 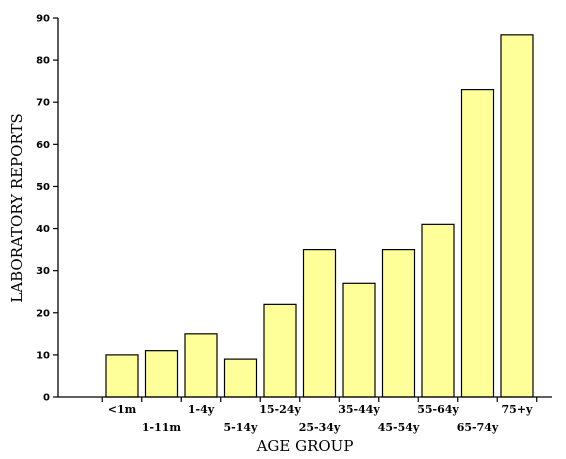 I want to click on bar-55-64y, so click(x=438, y=310).